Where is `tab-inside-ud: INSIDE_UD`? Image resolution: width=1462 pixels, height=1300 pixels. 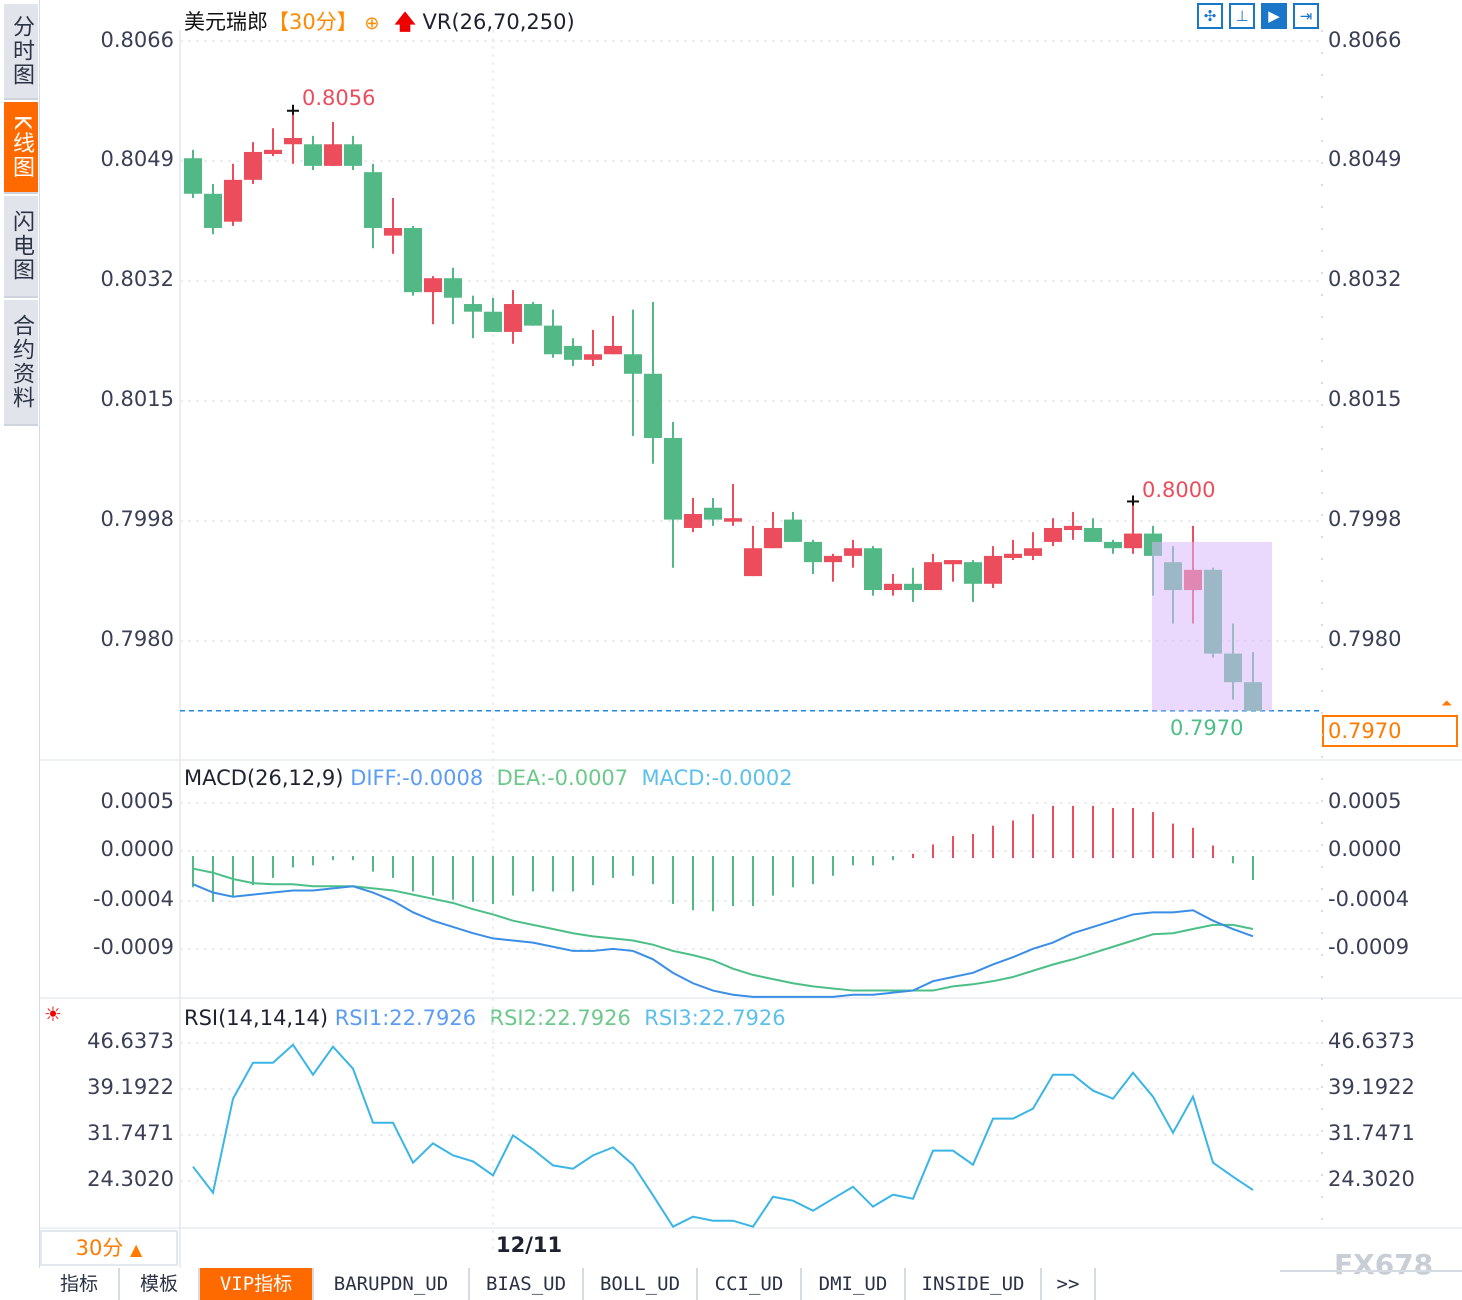 tab-inside-ud: INSIDE_UD is located at coordinates (974, 1284).